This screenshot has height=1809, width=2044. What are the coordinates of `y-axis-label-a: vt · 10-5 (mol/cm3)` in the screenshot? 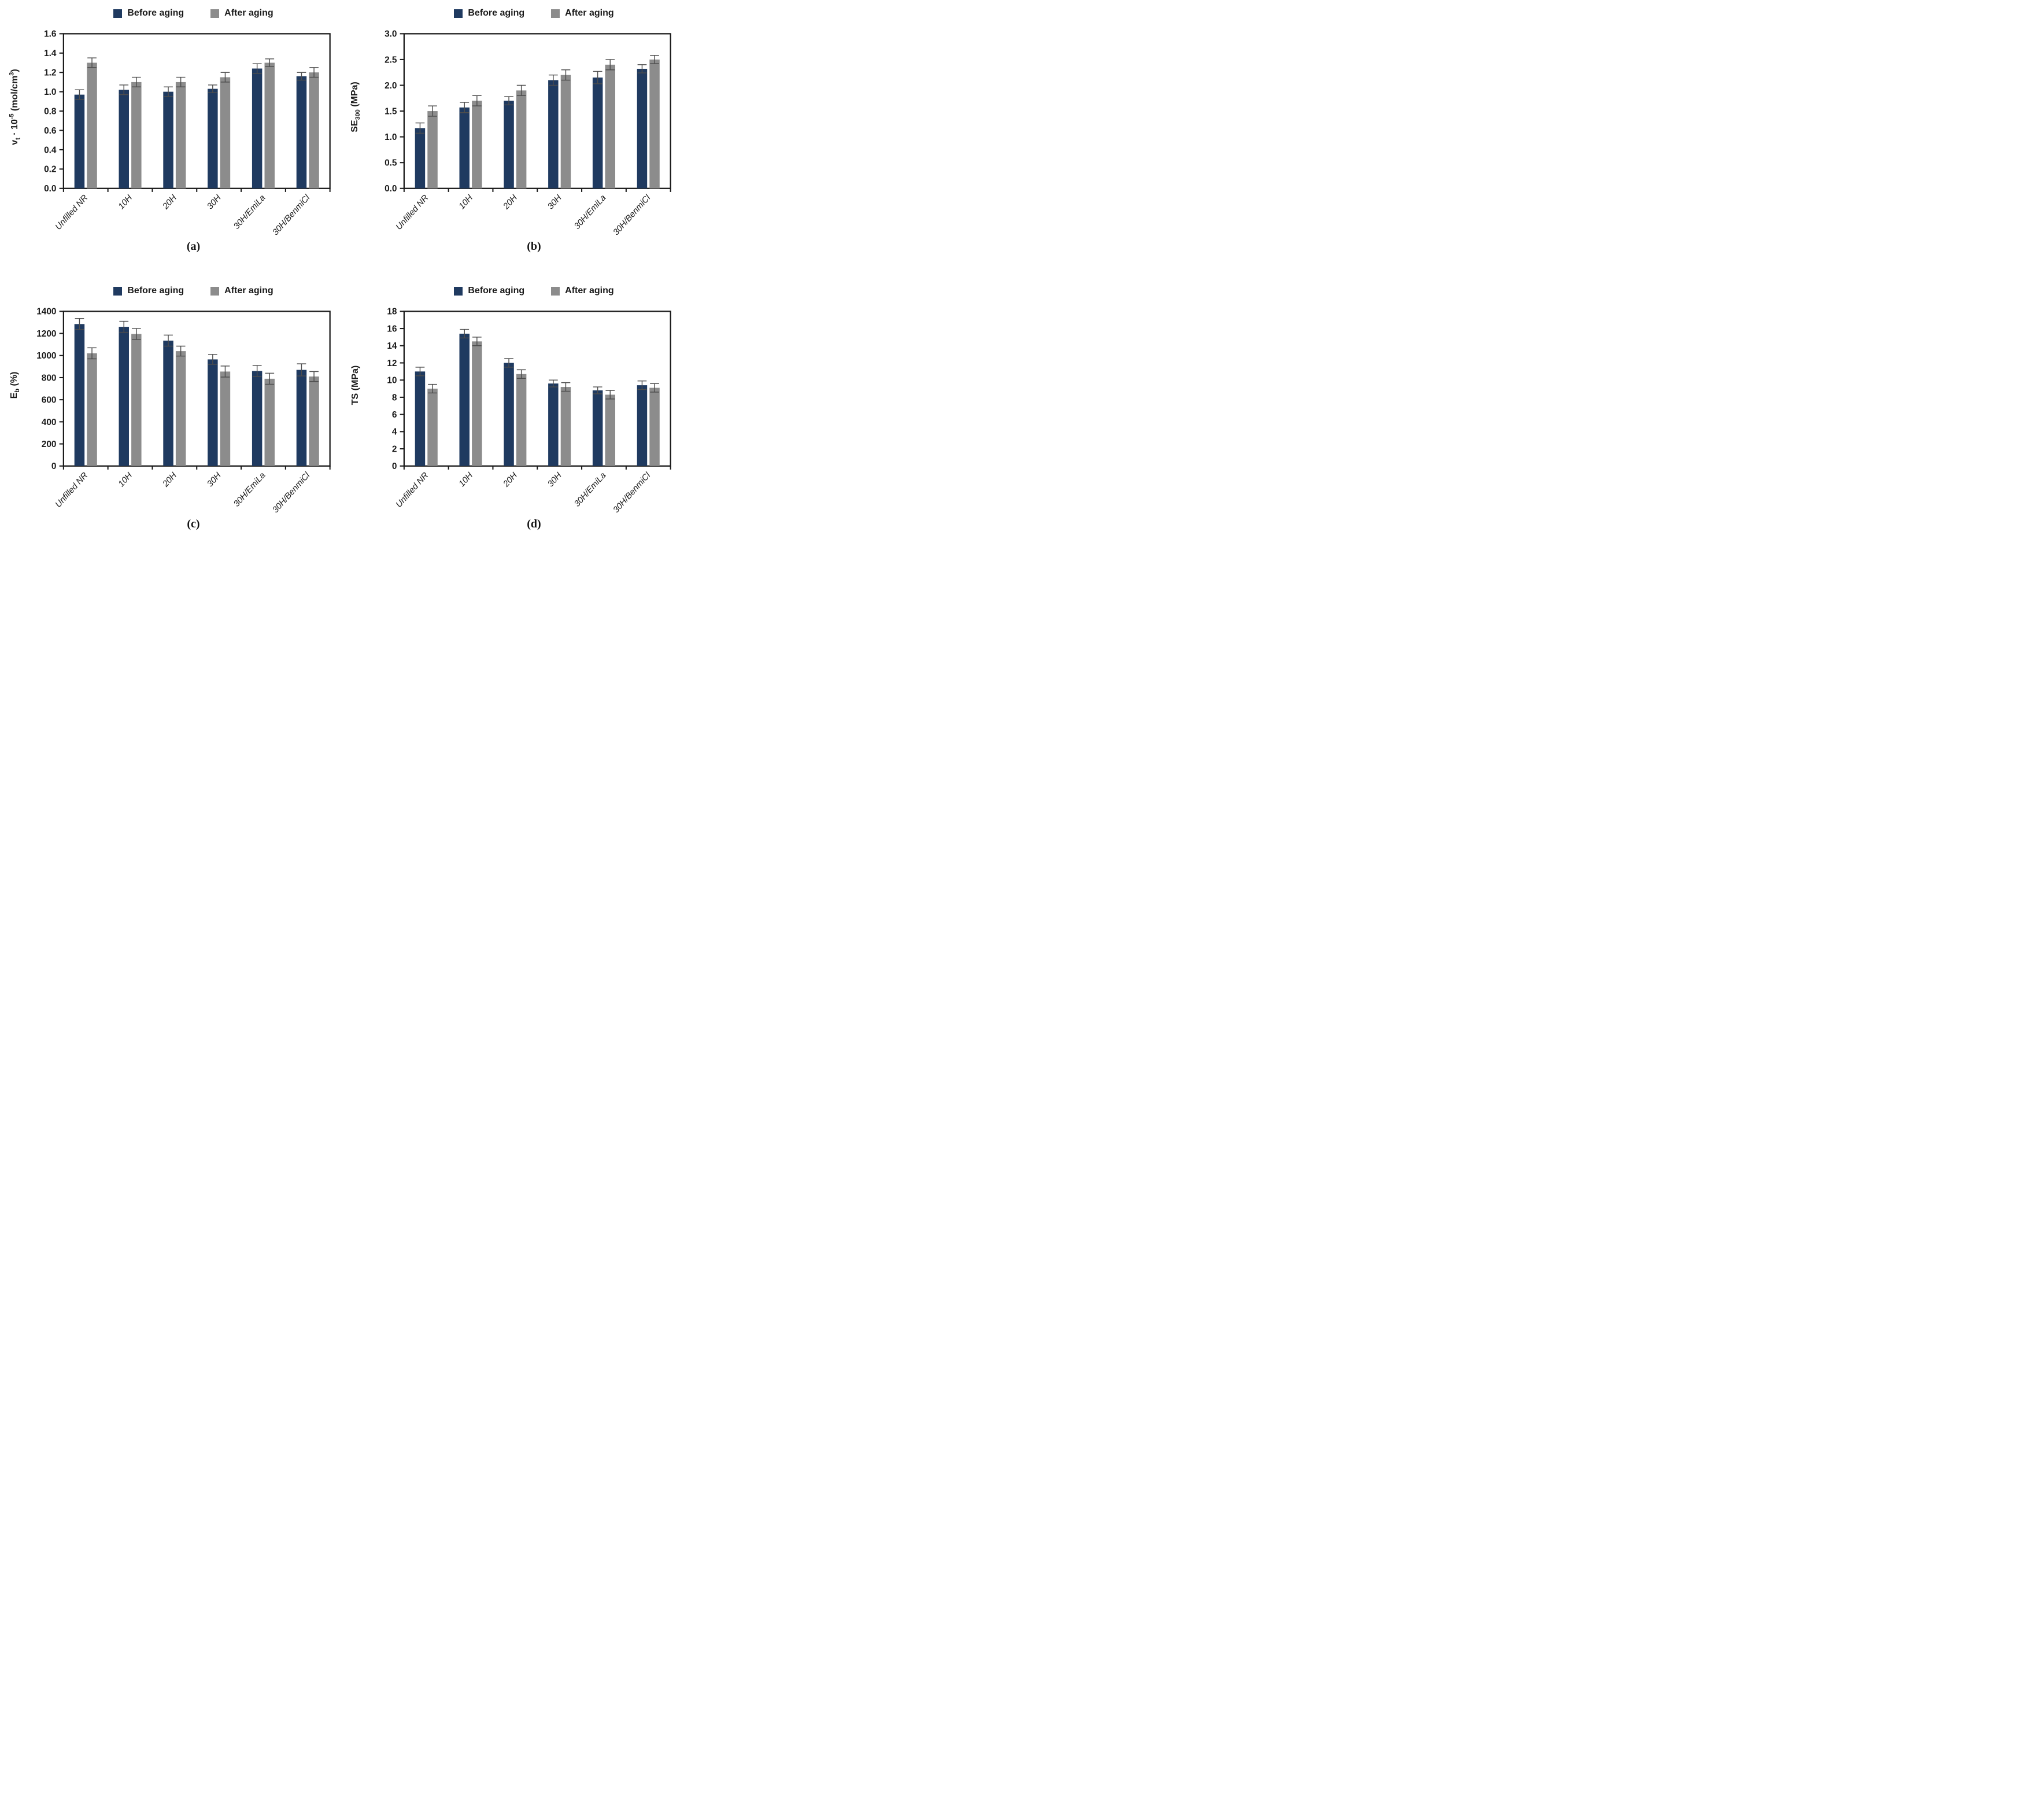 It's located at (15, 107).